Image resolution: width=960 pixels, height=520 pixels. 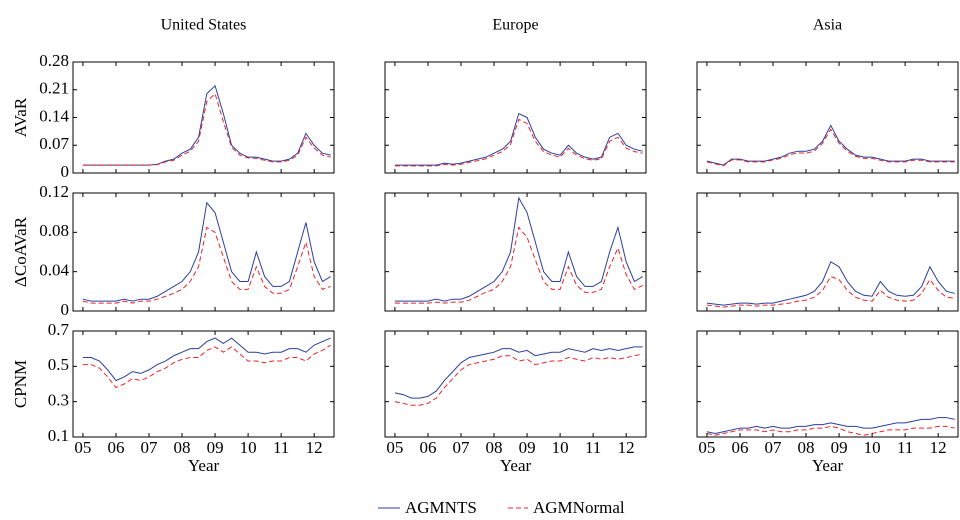 What do you see at coordinates (515, 25) in the screenshot?
I see `panel-title: Europe` at bounding box center [515, 25].